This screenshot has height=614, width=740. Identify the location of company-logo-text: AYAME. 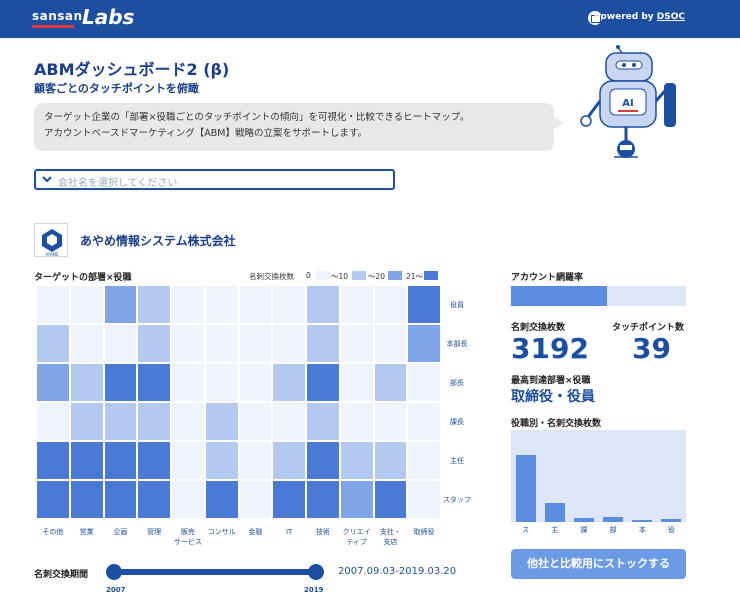
(52, 254).